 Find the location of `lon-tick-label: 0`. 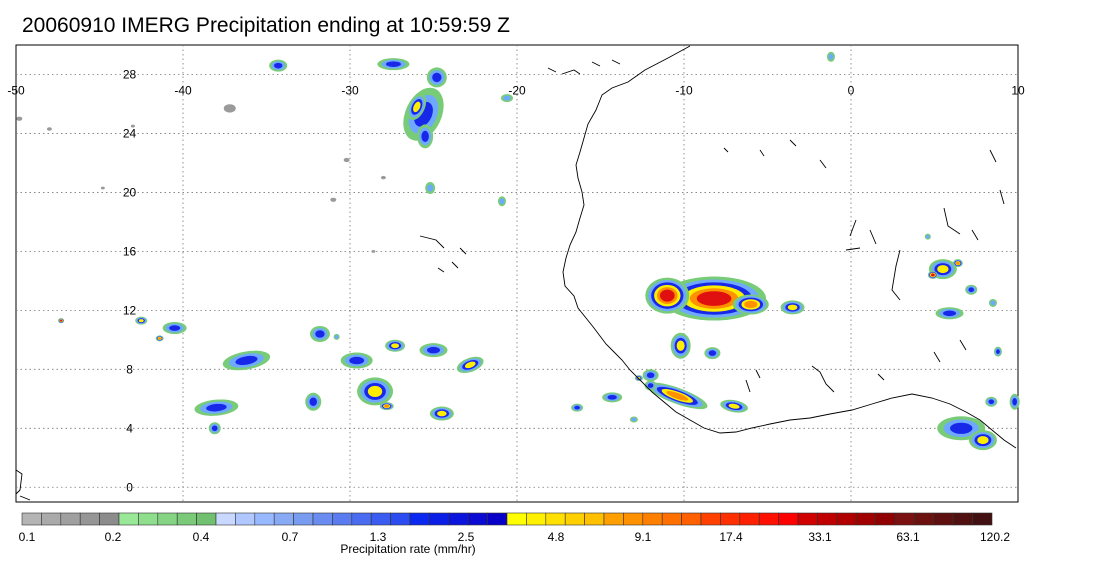

lon-tick-label: 0 is located at coordinates (851, 90).